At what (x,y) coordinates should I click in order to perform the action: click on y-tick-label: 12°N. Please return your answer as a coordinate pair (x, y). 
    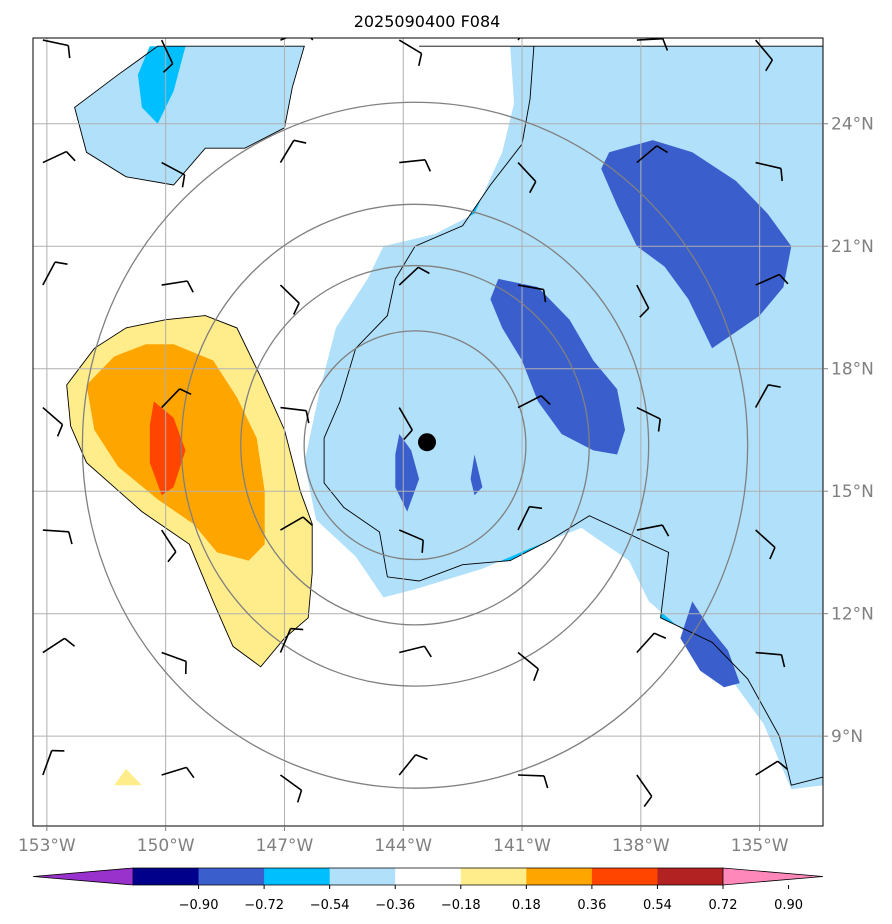
    Looking at the image, I should click on (852, 615).